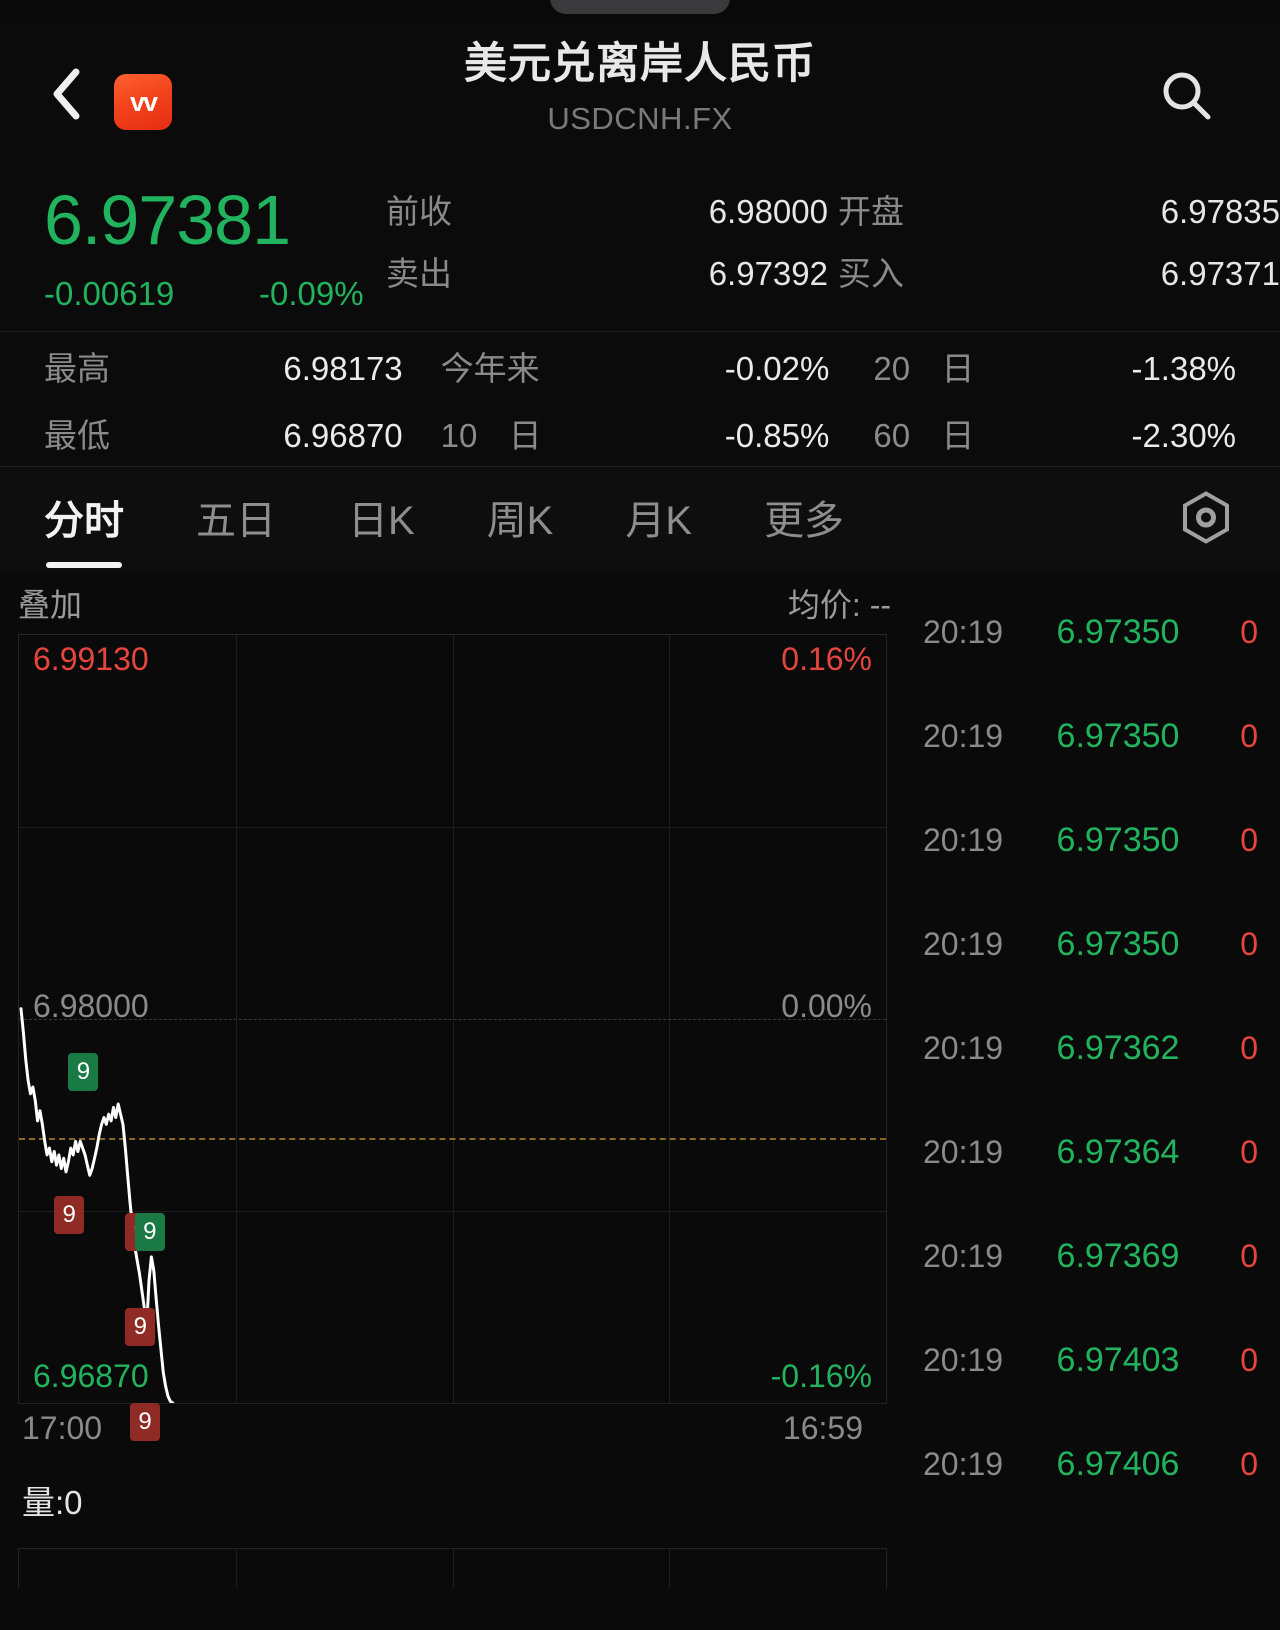 The image size is (1280, 1630). Describe the element at coordinates (1118, 1463) in the screenshot. I see `tape-price: 6.97406` at that location.